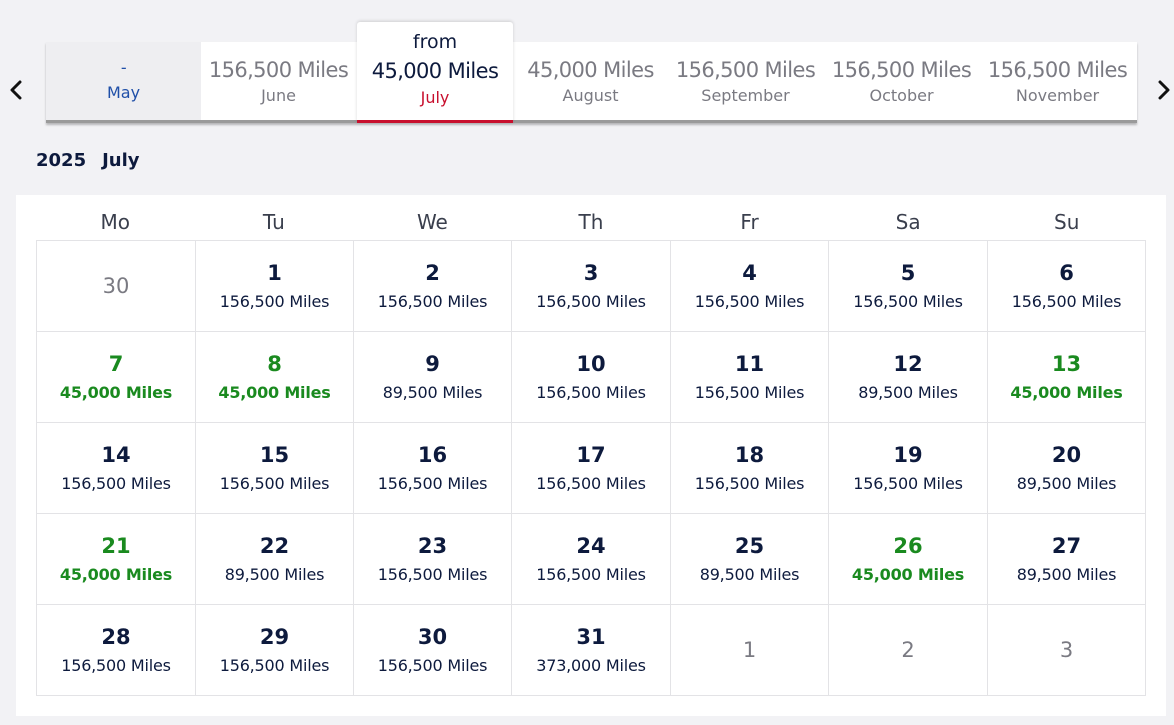 This screenshot has height=725, width=1174. What do you see at coordinates (908, 286) in the screenshot?
I see `day-cell: 5 156,500 Miles` at bounding box center [908, 286].